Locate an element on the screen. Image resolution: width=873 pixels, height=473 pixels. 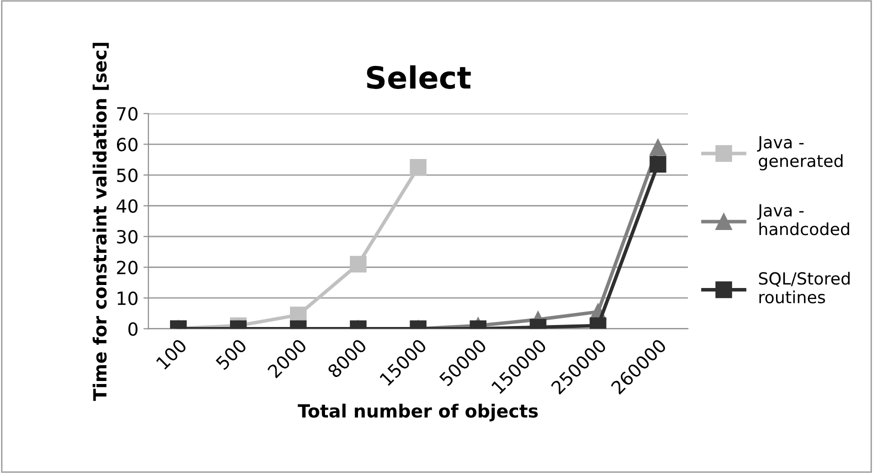
y-tick-label: 20 is located at coordinates (127, 267).